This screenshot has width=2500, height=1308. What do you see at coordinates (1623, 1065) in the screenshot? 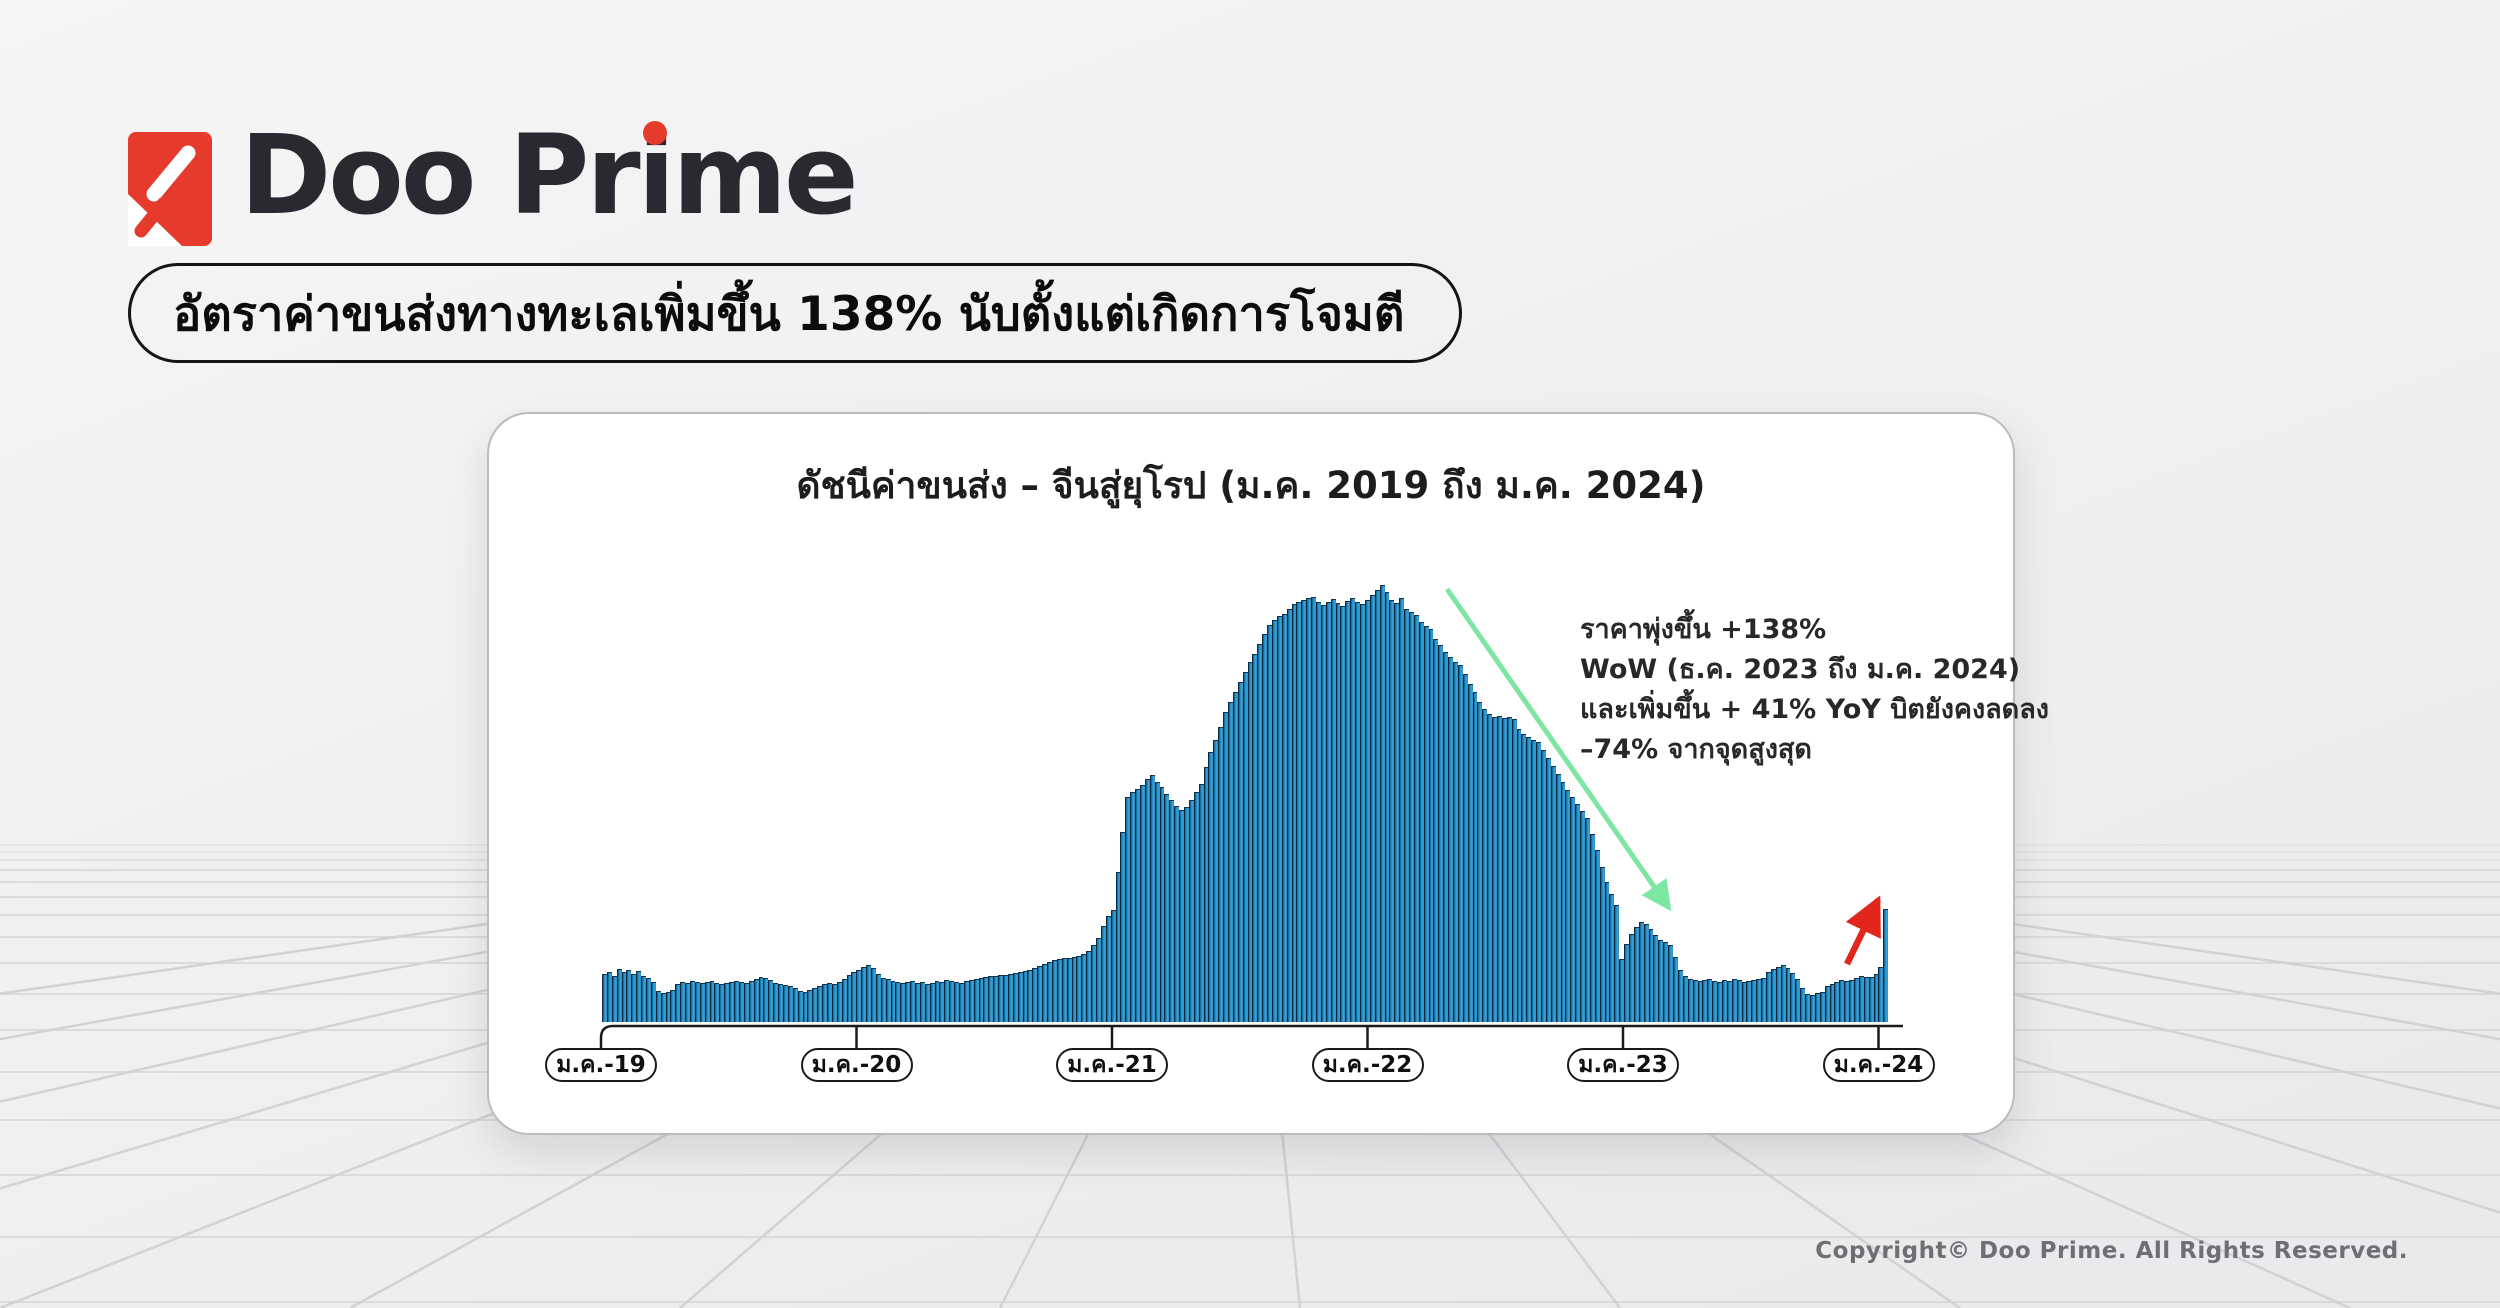
I see `x-tick-jan-23: ม.ค.-23` at bounding box center [1623, 1065].